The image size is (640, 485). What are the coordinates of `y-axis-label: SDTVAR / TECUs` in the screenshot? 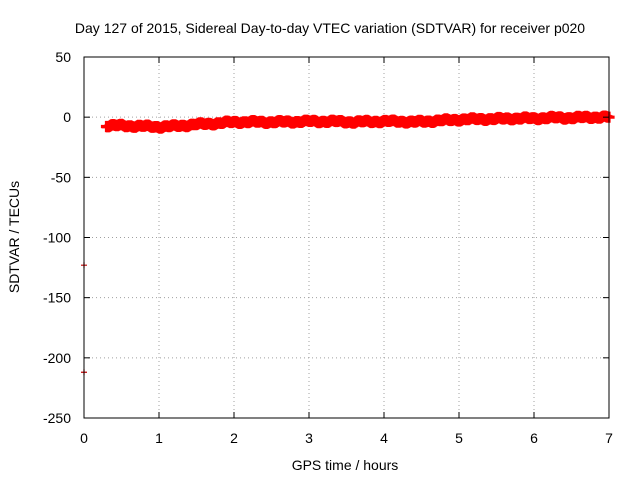 It's located at (14, 237).